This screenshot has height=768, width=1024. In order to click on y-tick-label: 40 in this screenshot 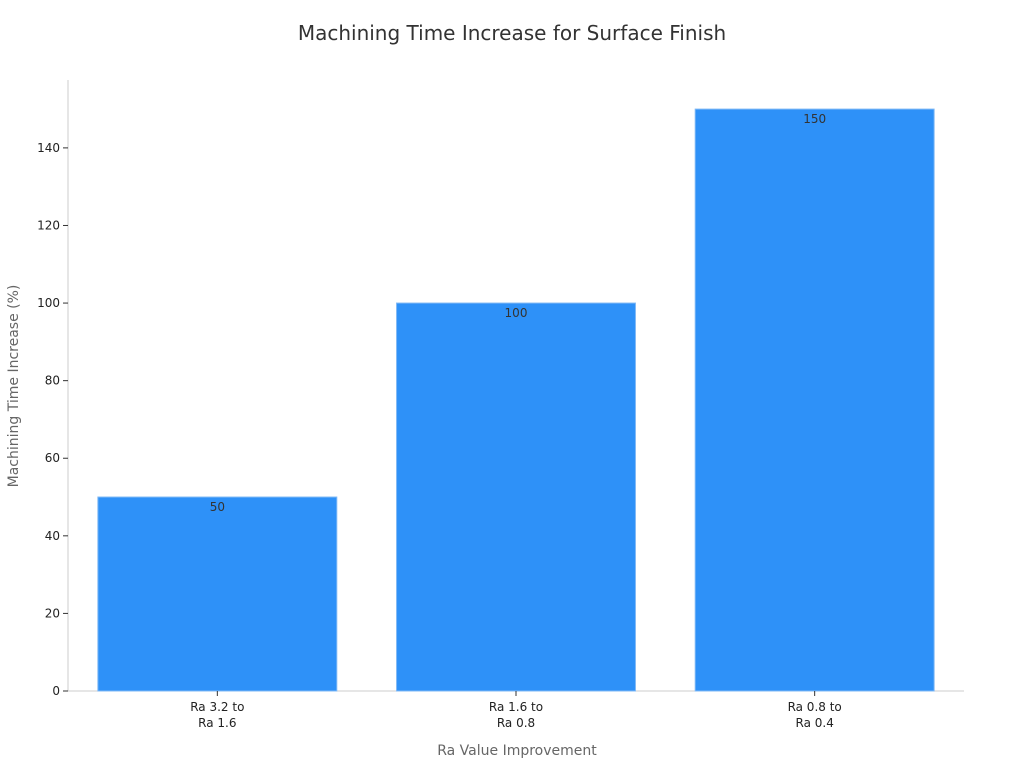, I will do `click(52, 536)`.